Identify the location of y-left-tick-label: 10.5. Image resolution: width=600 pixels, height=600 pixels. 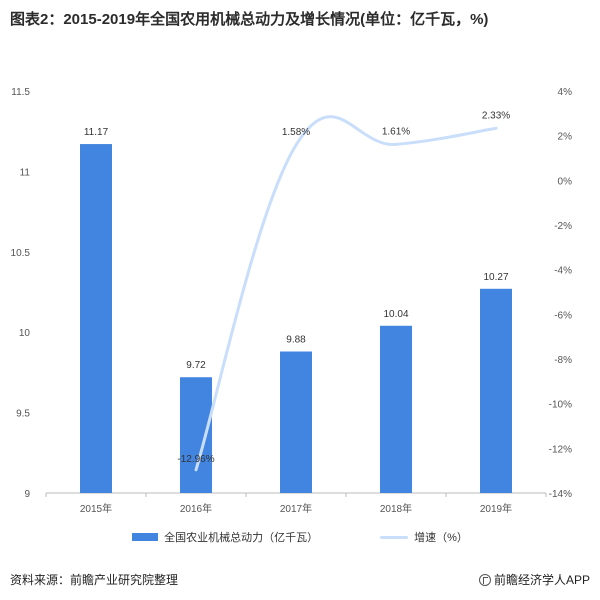
(21, 253).